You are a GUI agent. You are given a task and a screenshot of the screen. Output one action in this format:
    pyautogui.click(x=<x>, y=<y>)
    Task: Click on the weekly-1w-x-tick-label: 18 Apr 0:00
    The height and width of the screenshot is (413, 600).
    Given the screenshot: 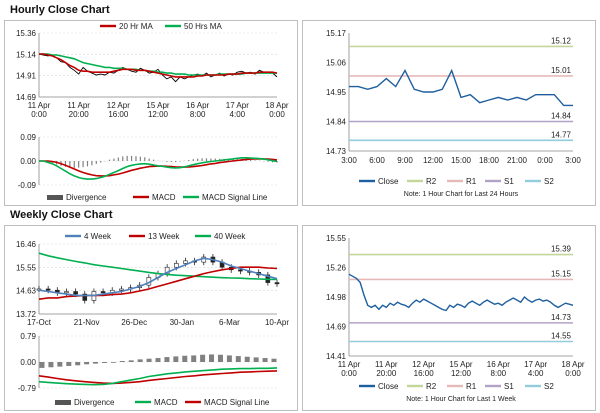 What is the action you would take?
    pyautogui.click(x=572, y=369)
    